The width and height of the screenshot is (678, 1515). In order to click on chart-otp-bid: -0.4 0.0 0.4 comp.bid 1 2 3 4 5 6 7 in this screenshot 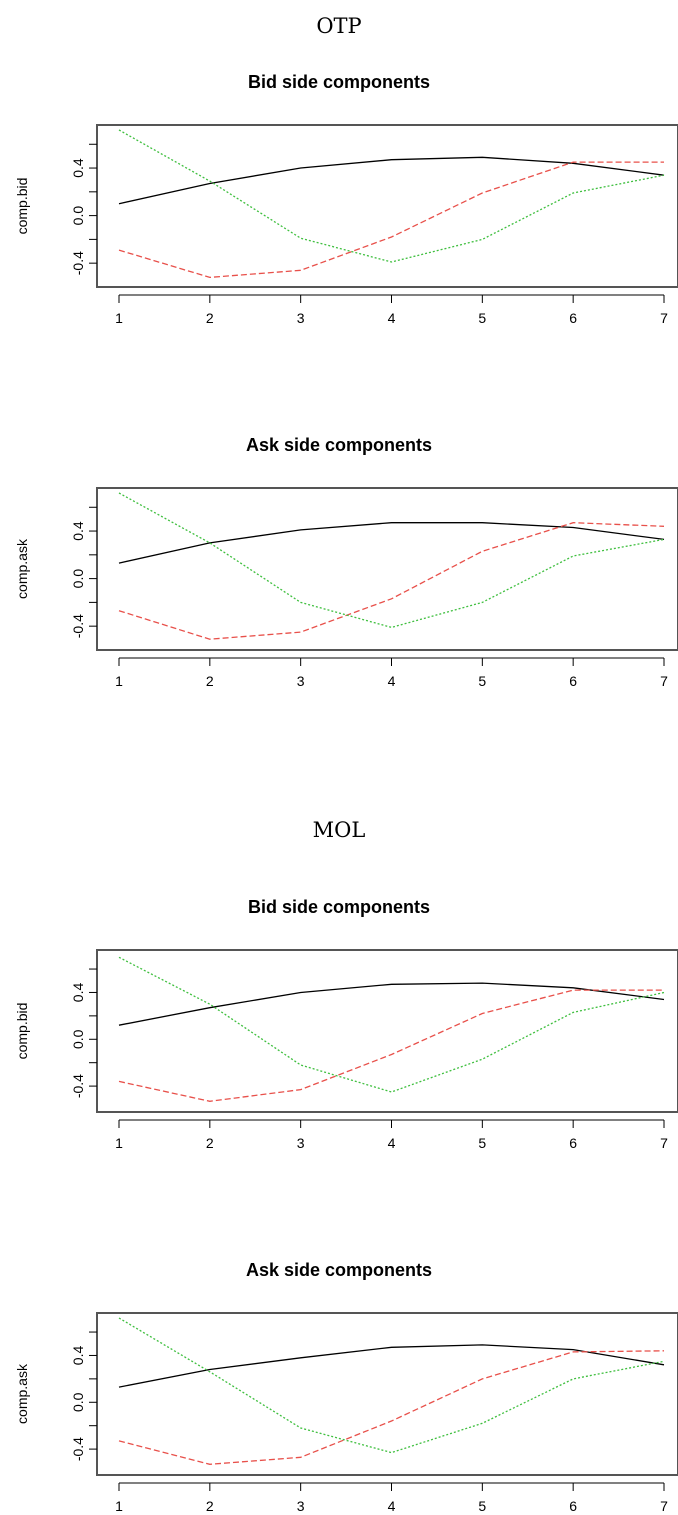, I will do `click(346, 225)`.